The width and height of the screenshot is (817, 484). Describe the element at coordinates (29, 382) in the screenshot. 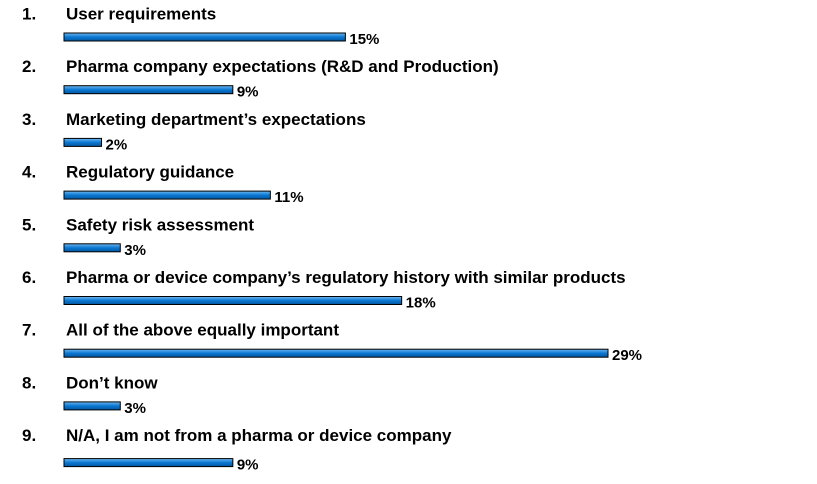

I see `item-number: 8.` at that location.